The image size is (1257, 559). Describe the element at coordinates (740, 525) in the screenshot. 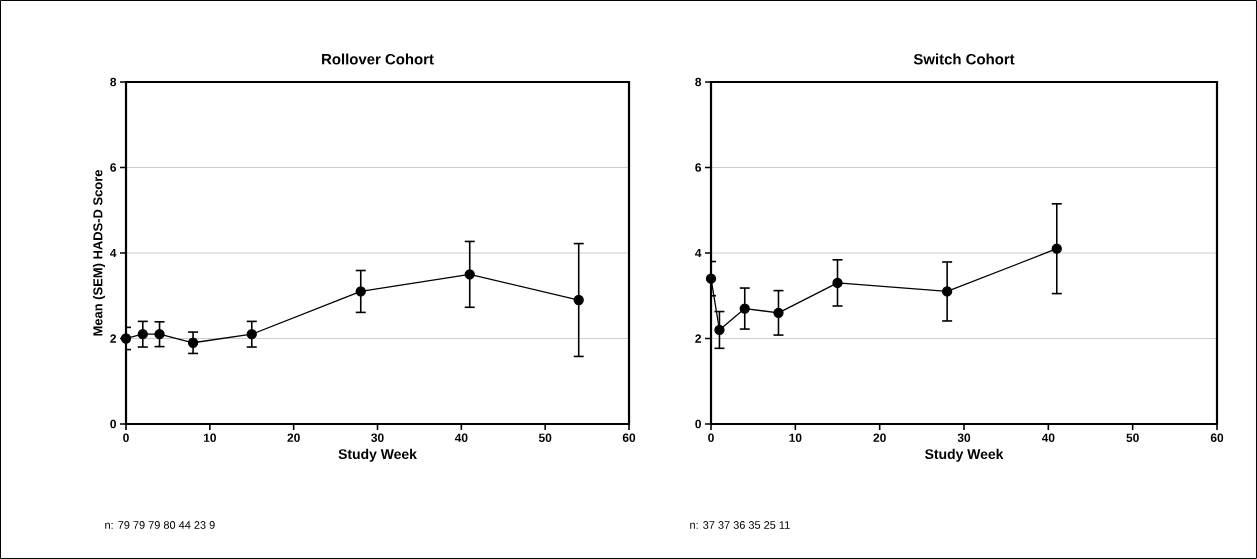

I see `text: n: 37 37 36 35 25 11` at that location.